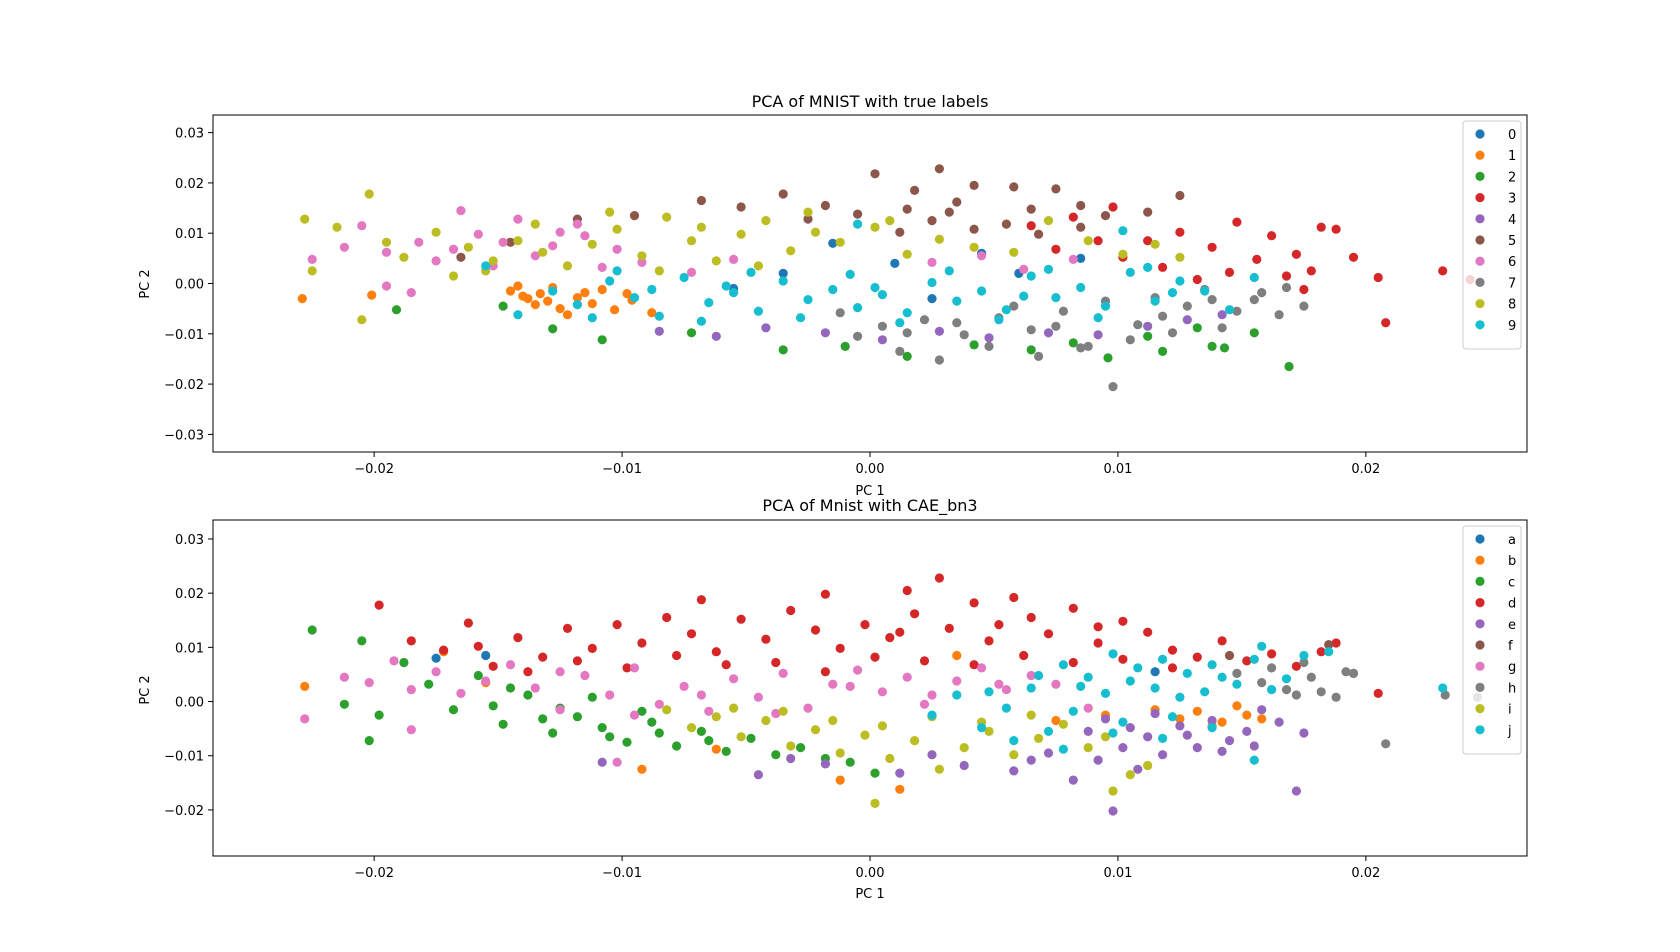  What do you see at coordinates (1480, 709) in the screenshot?
I see `legend-marker-i` at bounding box center [1480, 709].